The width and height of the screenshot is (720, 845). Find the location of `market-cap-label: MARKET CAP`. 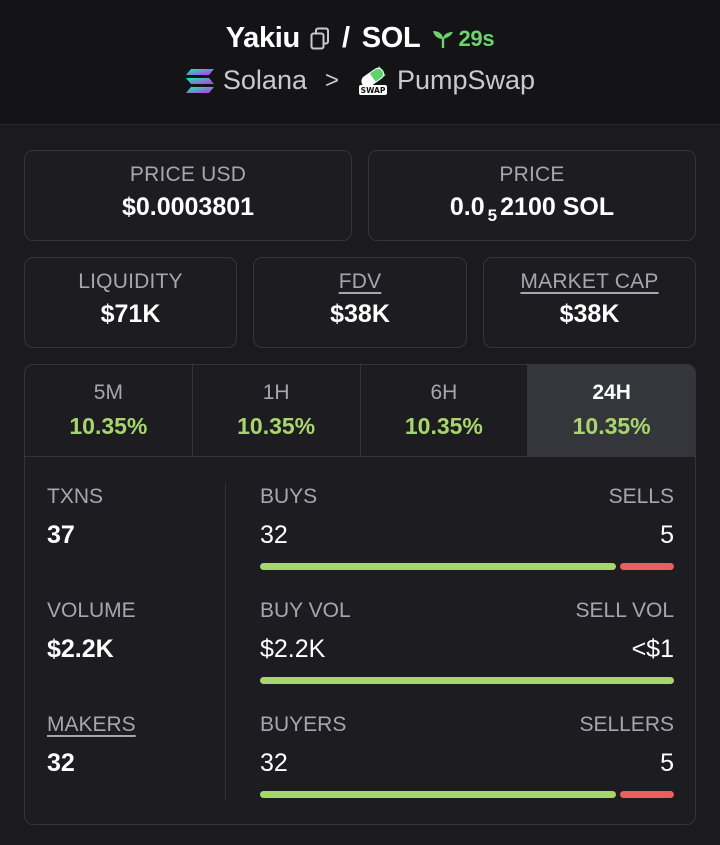

market-cap-label: MARKET CAP is located at coordinates (589, 281).